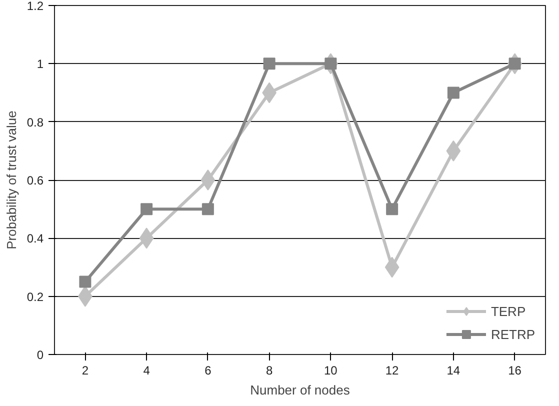 The image size is (559, 406). Describe the element at coordinates (35, 297) in the screenshot. I see `y-tick-label: 0.2` at that location.